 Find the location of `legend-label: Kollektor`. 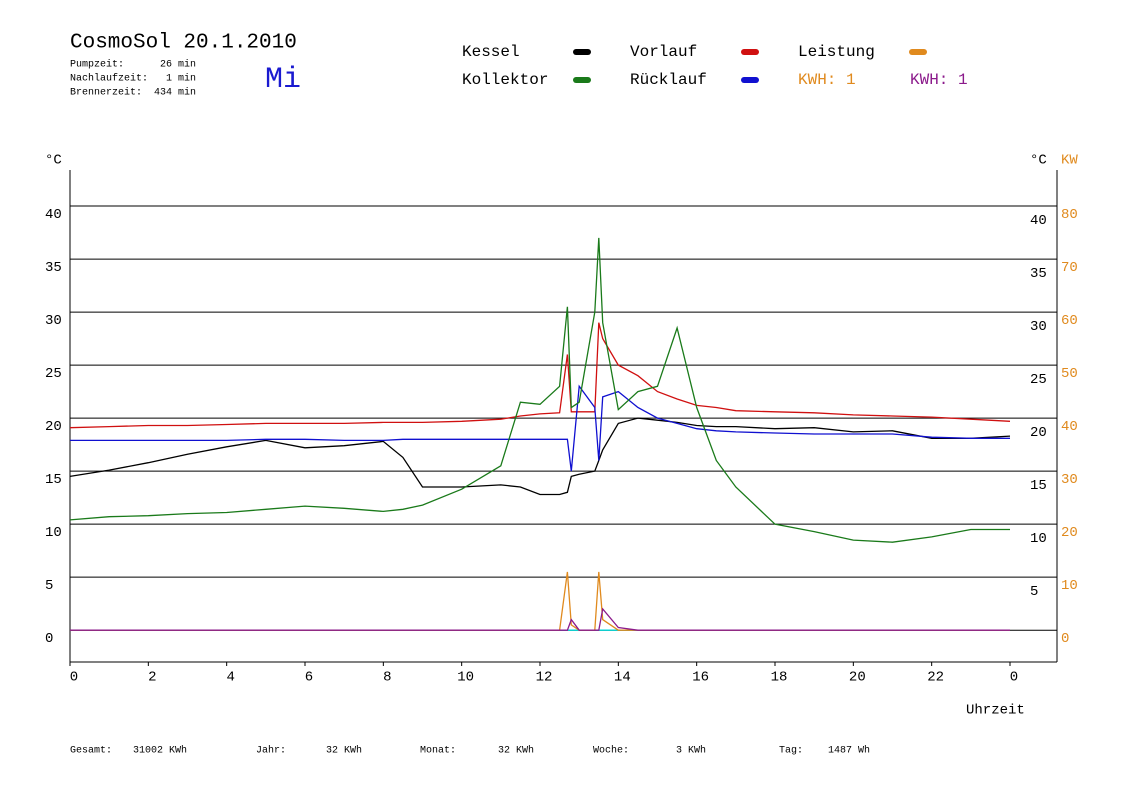

legend-label: Kollektor is located at coordinates (505, 80).